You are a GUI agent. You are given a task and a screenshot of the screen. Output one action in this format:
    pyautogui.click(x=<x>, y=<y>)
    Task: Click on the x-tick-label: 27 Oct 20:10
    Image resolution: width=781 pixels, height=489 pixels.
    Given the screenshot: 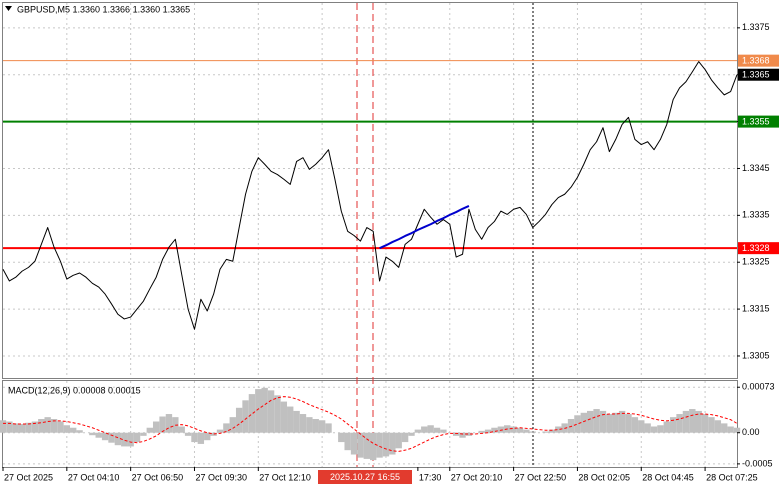 What is the action you would take?
    pyautogui.click(x=477, y=477)
    